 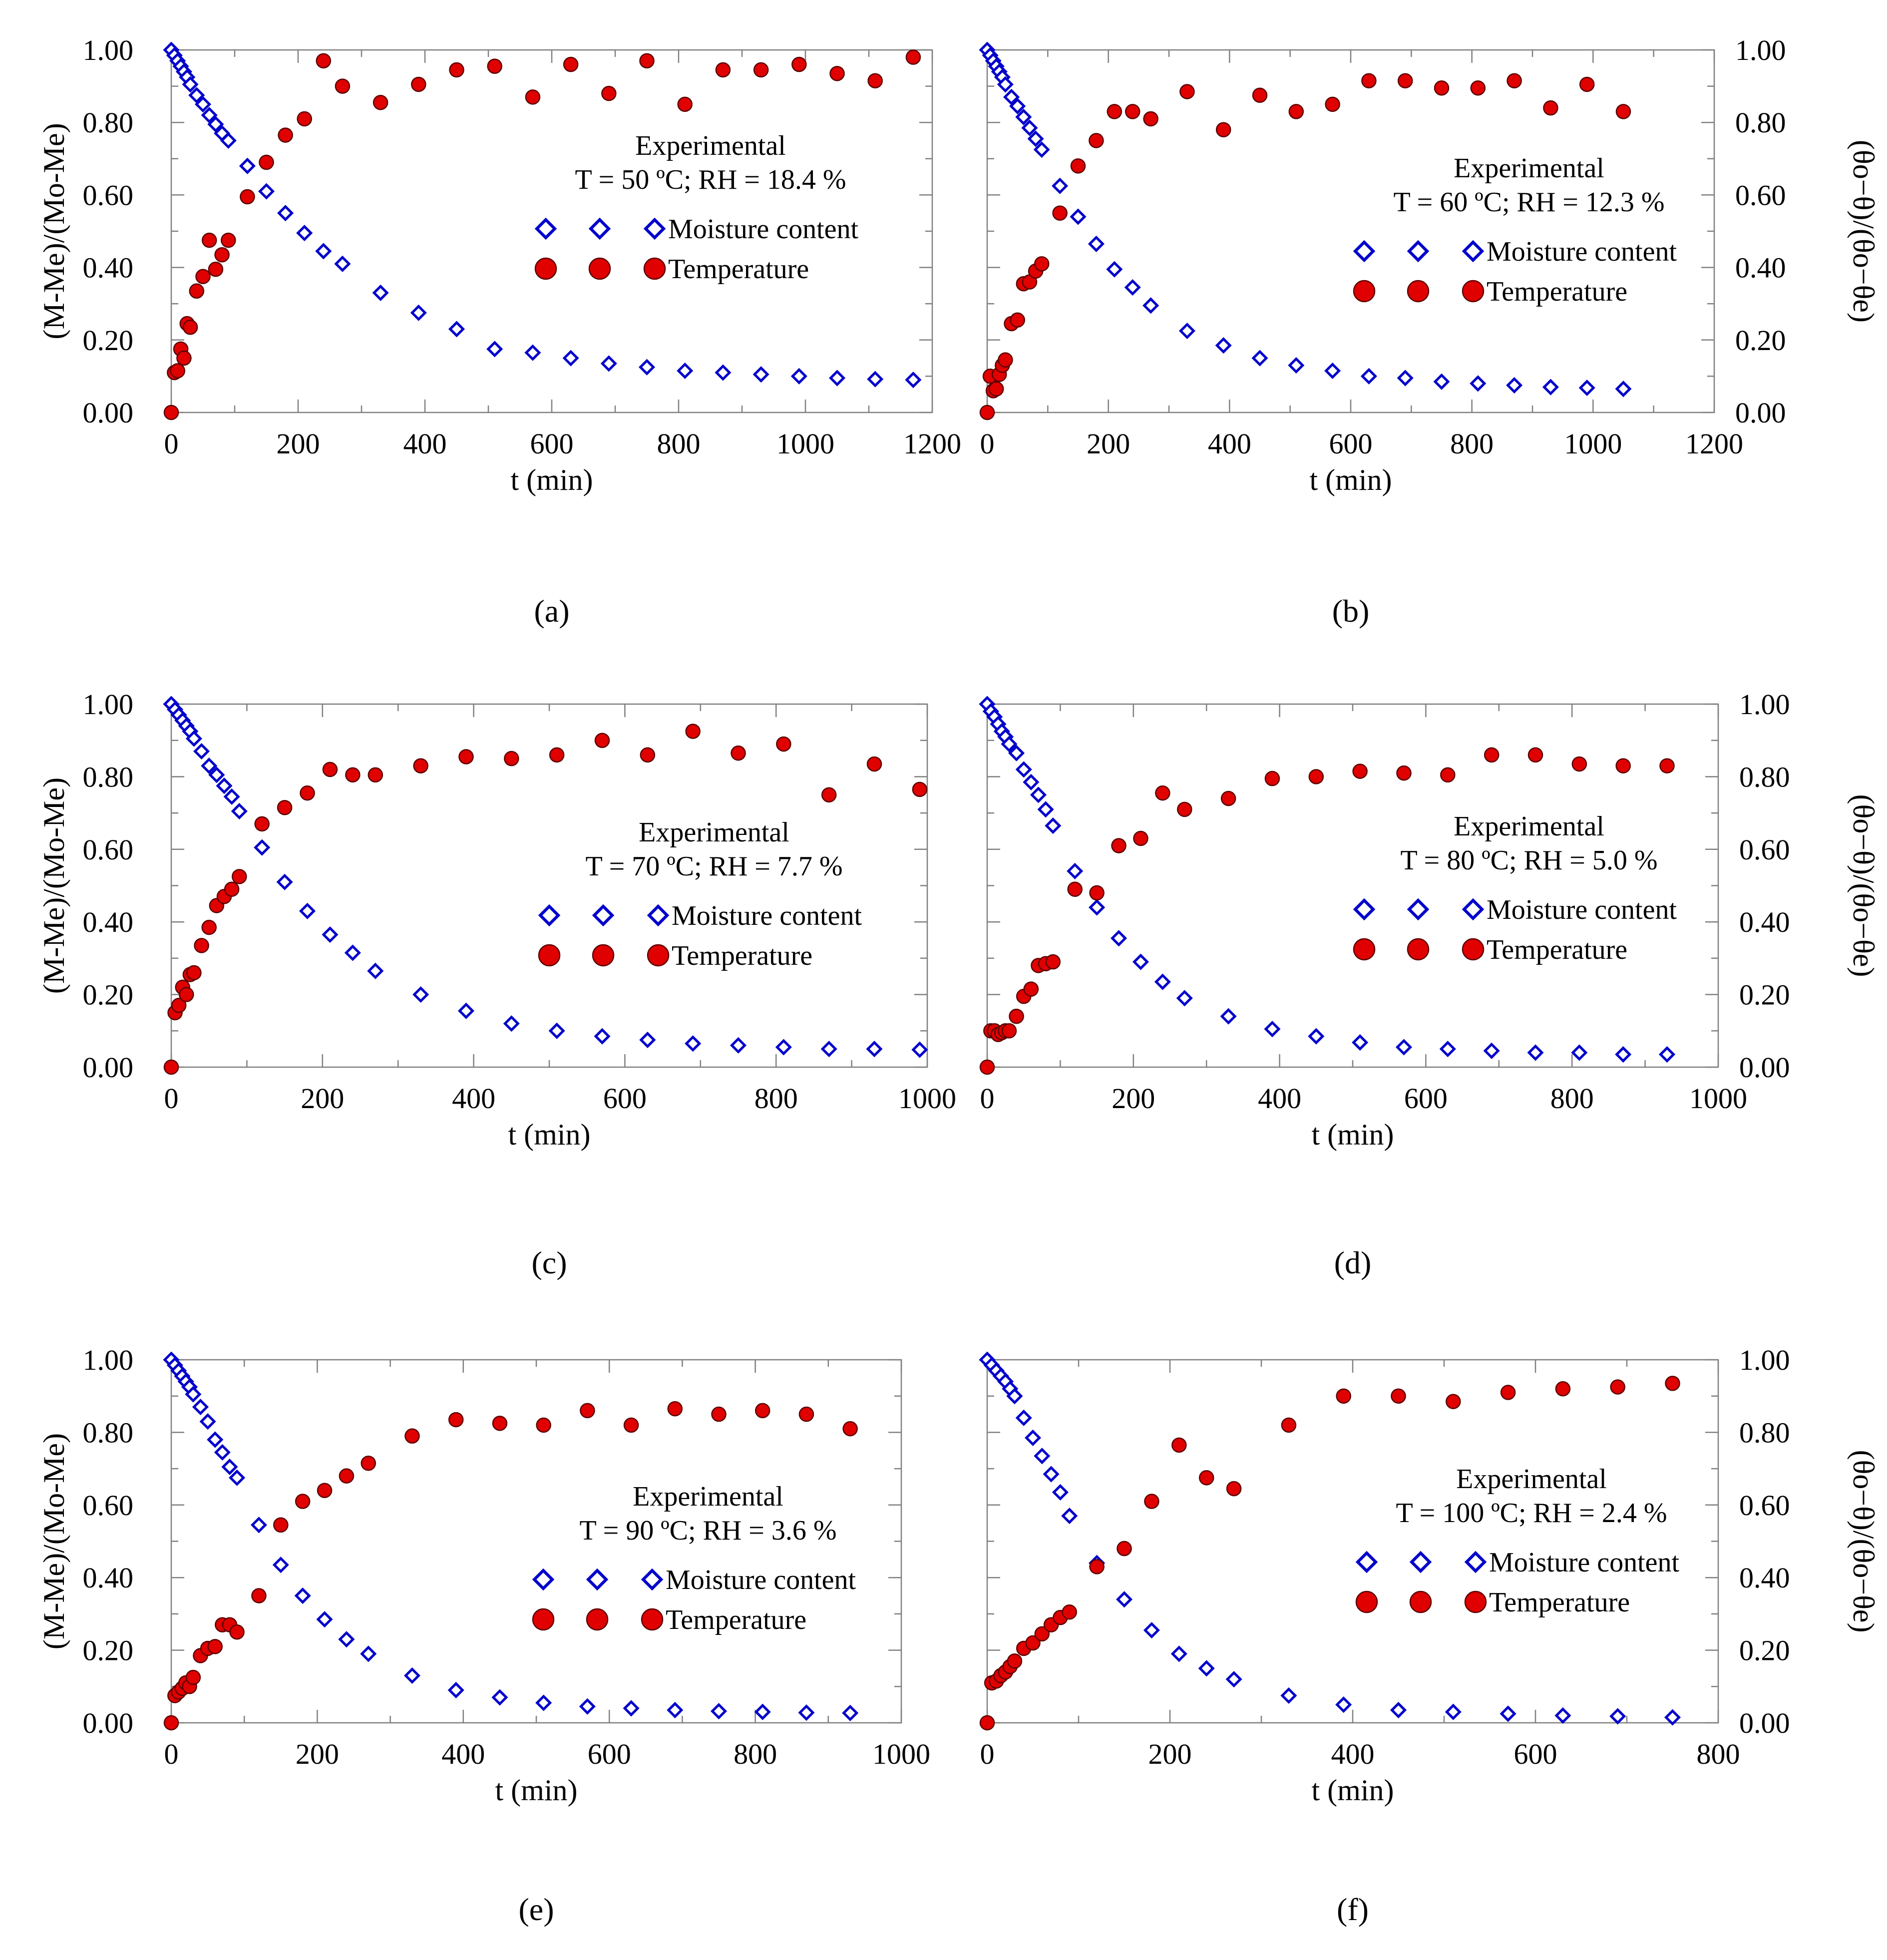 What do you see at coordinates (53, 1541) in the screenshot?
I see `y-axis-title: (M-Me)/(Mo-Me)` at bounding box center [53, 1541].